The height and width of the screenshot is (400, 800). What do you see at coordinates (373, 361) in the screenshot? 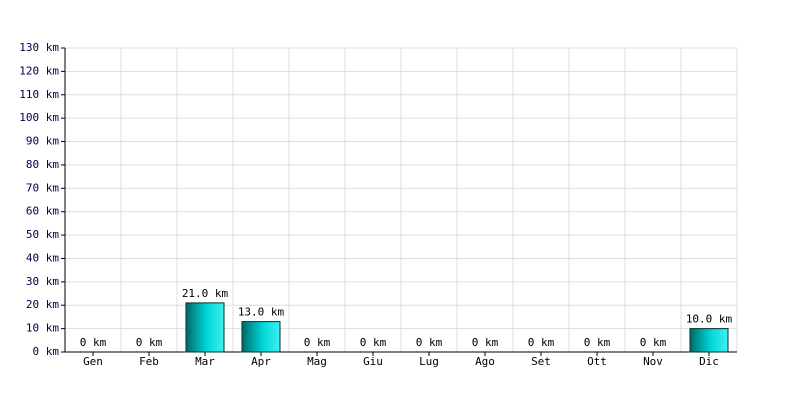
I see `x-tick-label: Giu` at bounding box center [373, 361].